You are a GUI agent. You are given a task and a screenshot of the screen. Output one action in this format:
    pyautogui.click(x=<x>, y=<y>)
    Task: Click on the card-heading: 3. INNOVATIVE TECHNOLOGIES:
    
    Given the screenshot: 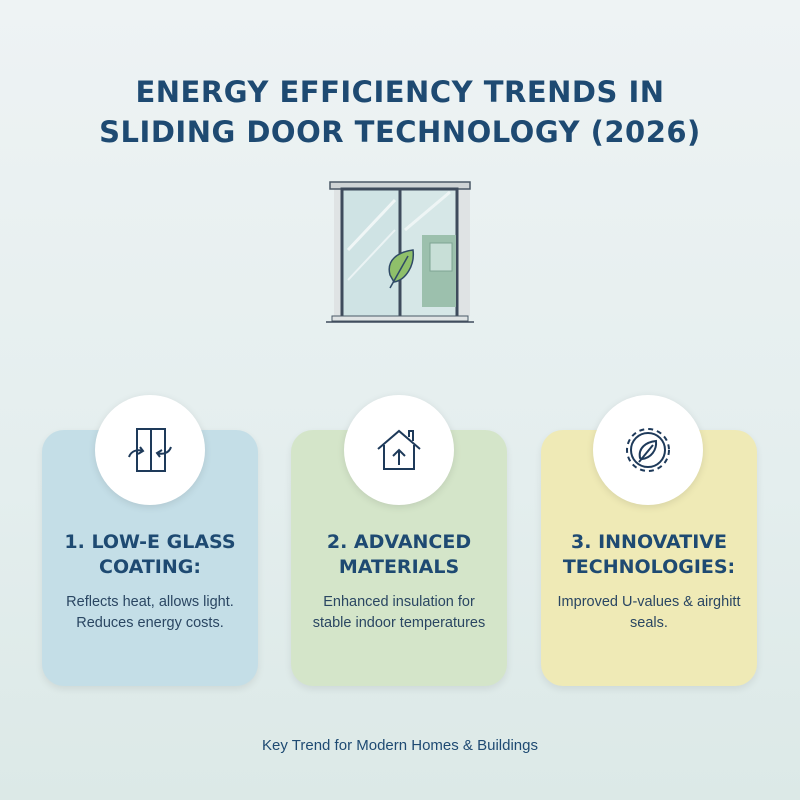 What is the action you would take?
    pyautogui.click(x=649, y=554)
    